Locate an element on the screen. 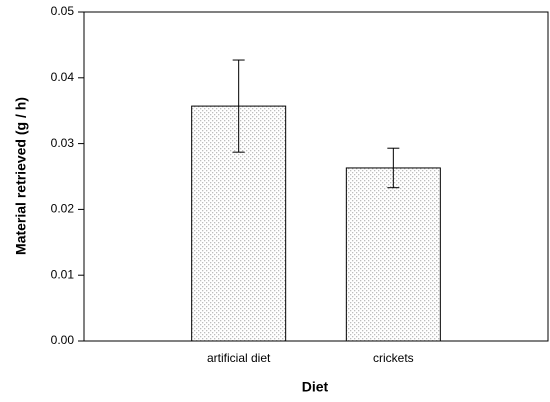 Image resolution: width=550 pixels, height=402 pixels. y-tick-label: 0.05 is located at coordinates (63, 11).